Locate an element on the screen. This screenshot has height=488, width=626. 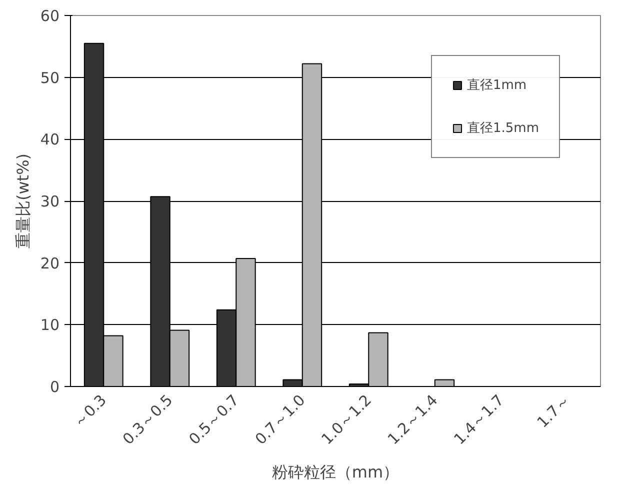
x-tick-label: 1.2～1.4 is located at coordinates (413, 419).